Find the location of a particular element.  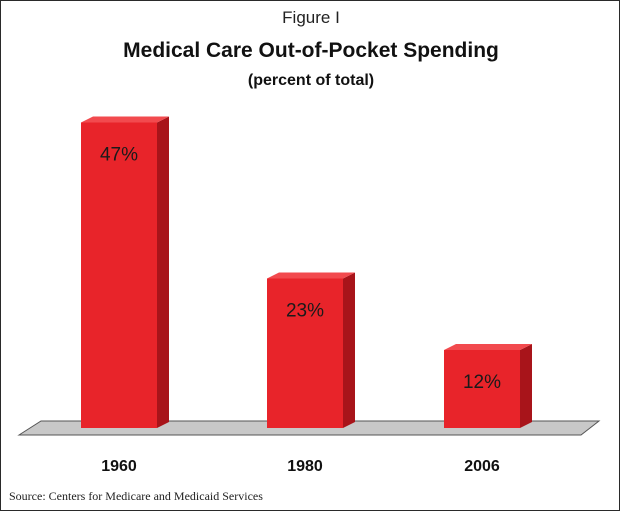

value-label-1980: 23% is located at coordinates (305, 311).